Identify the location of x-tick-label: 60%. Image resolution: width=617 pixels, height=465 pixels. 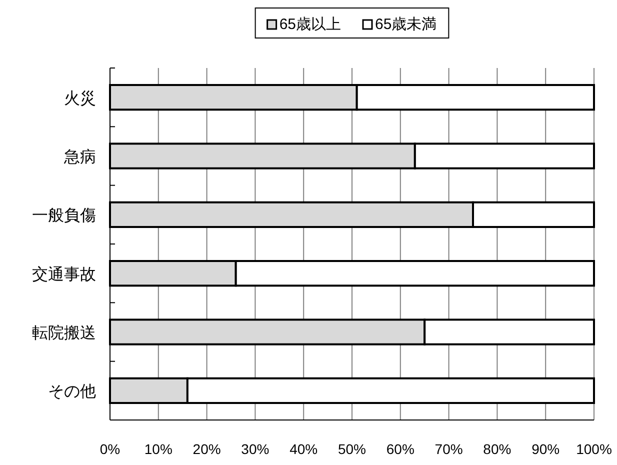
(400, 449).